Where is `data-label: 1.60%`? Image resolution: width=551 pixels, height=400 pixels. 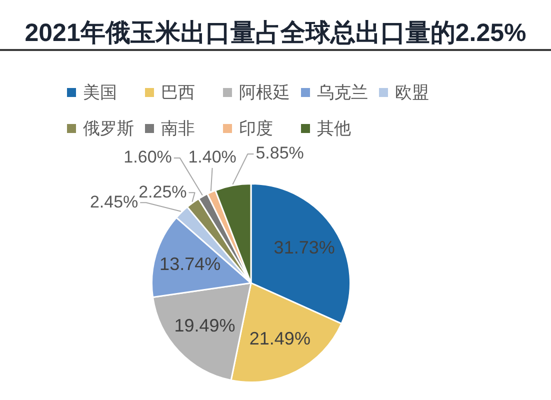
data-label: 1.60% is located at coordinates (148, 157).